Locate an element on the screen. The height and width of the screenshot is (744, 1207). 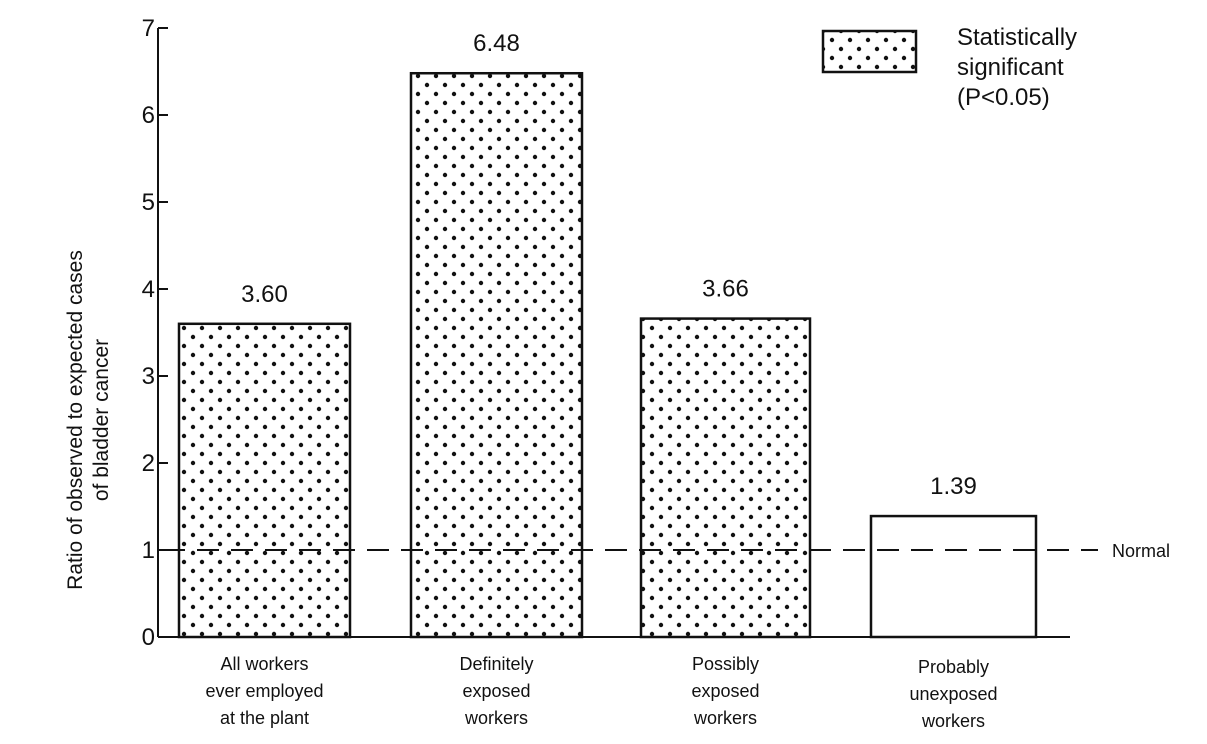
legend-label: (P<0.05) is located at coordinates (1003, 97).